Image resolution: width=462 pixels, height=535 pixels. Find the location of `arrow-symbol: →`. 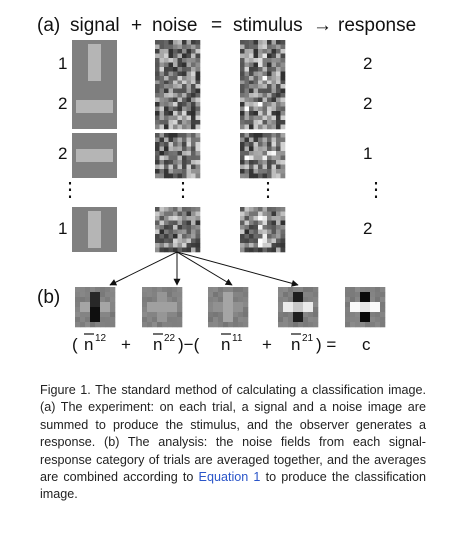

arrow-symbol: → is located at coordinates (322, 25).